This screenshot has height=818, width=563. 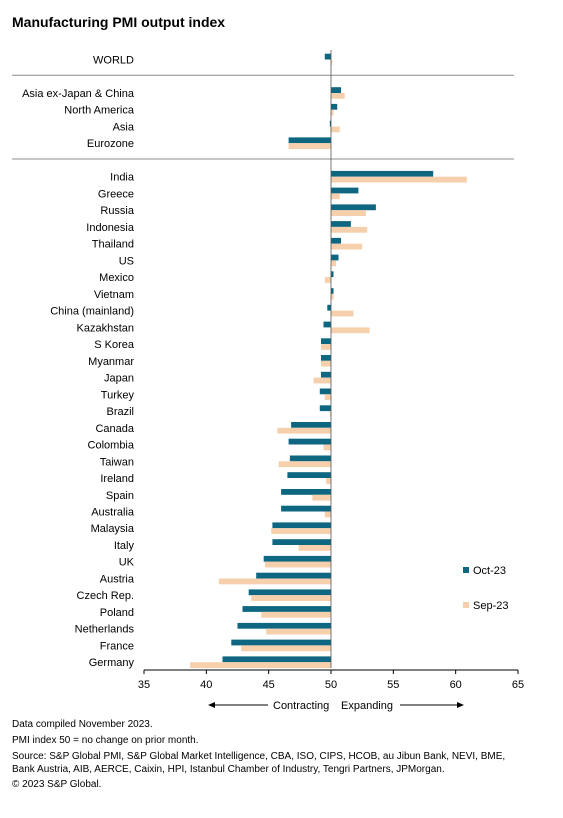 What do you see at coordinates (286, 609) in the screenshot?
I see `bar-oct-23-poland` at bounding box center [286, 609].